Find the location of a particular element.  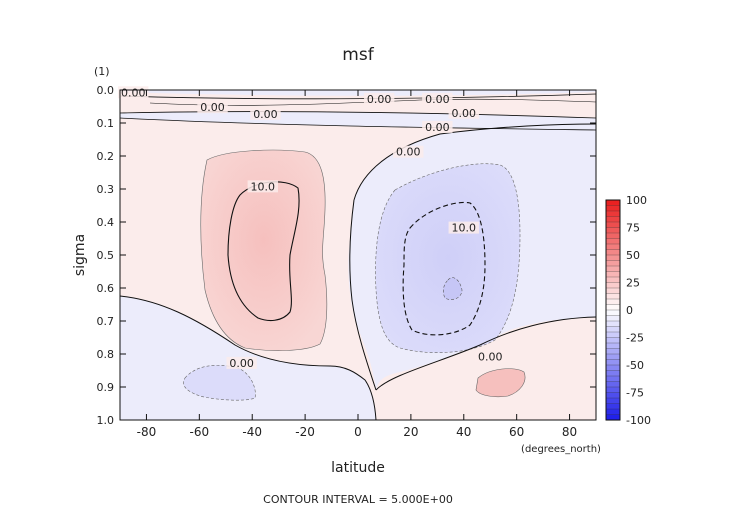

colorbar-frame is located at coordinates (613, 310).